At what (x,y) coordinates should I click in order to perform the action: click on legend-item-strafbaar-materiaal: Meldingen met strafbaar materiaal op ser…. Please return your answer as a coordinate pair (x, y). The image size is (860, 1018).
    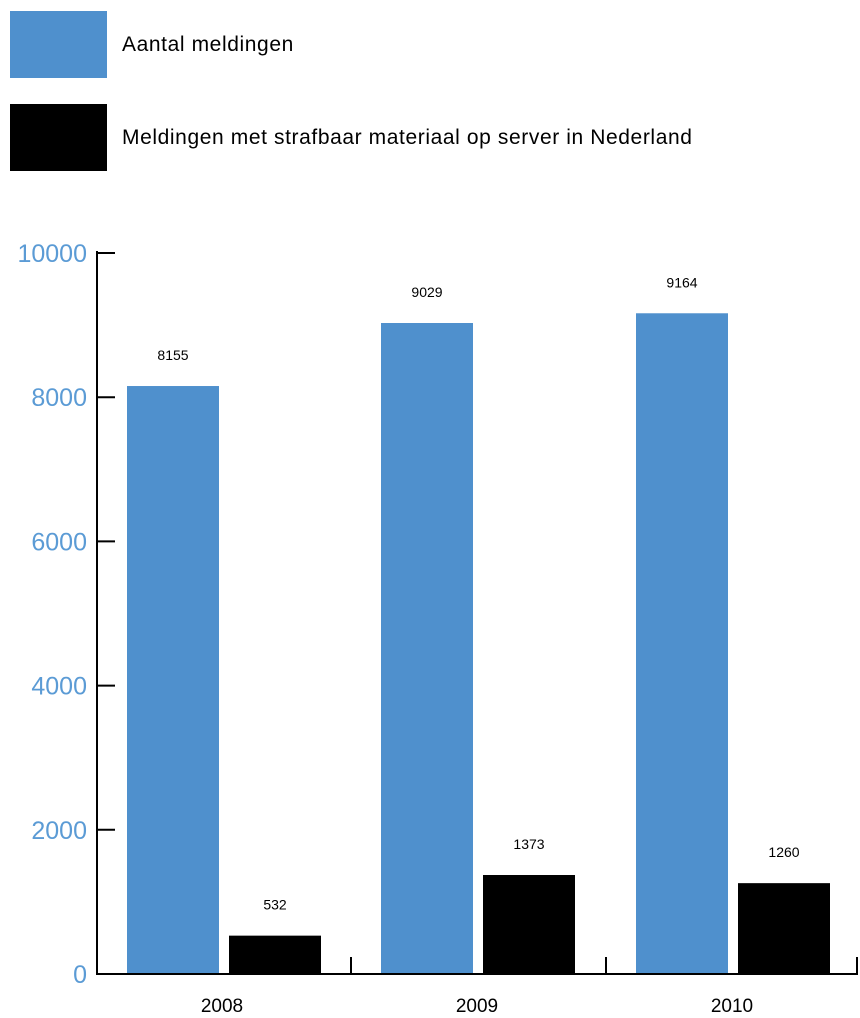
    Looking at the image, I should click on (351, 137).